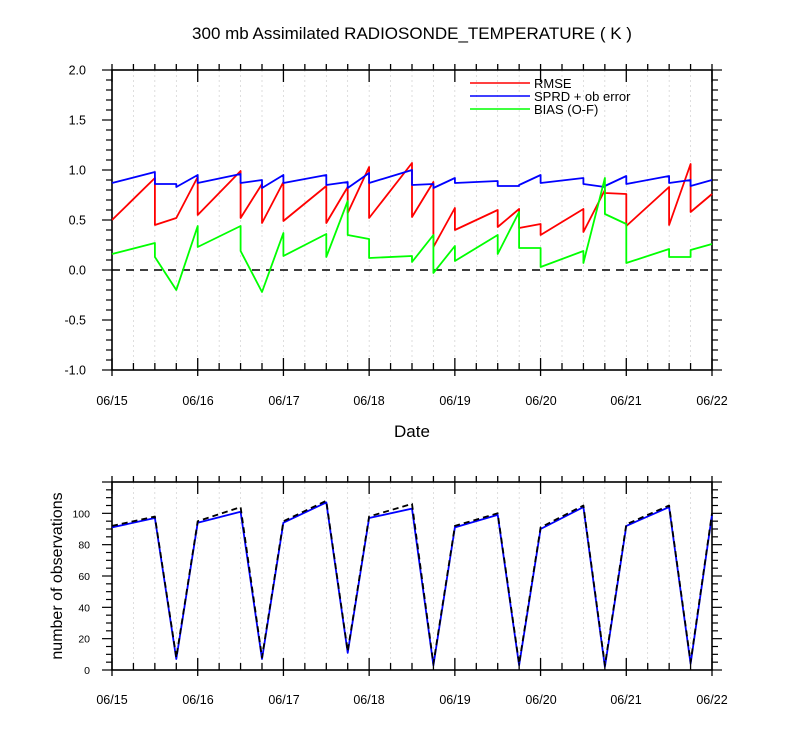  What do you see at coordinates (77, 121) in the screenshot?
I see `top-ytick-label: 1.5` at bounding box center [77, 121].